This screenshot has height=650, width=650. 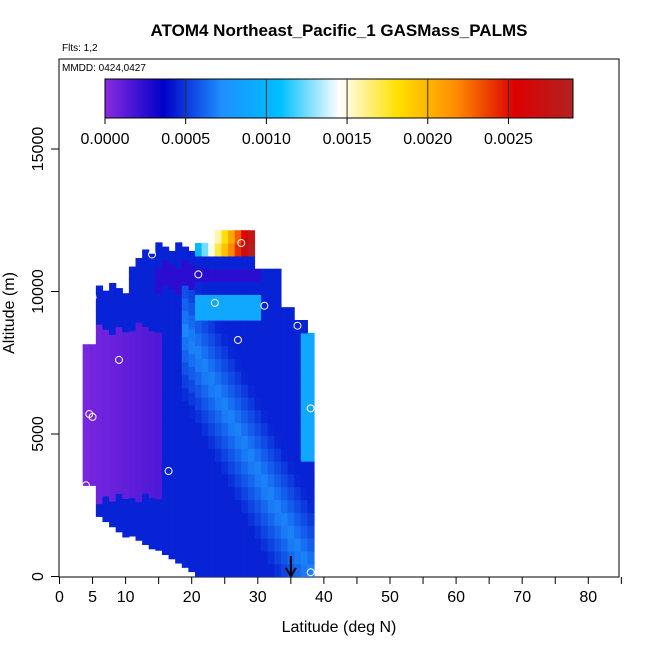 What do you see at coordinates (9, 313) in the screenshot?
I see `y-axis-label: Altitude (m)` at bounding box center [9, 313].